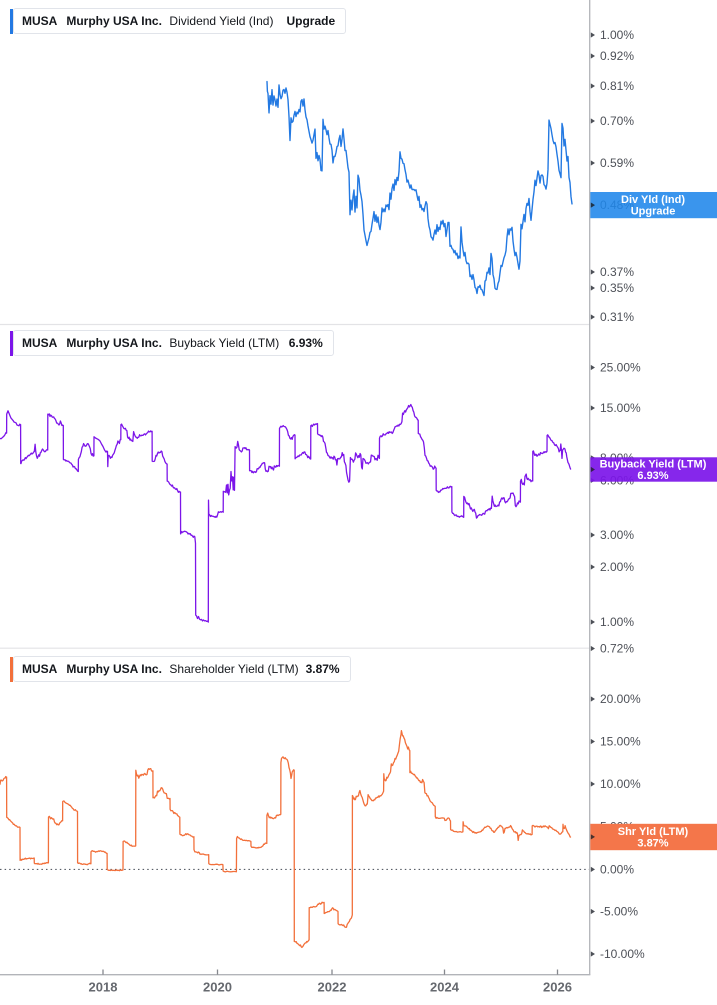 Image resolution: width=717 pixels, height=1005 pixels. What do you see at coordinates (617, 649) in the screenshot?
I see `svg-text: 0.72%` at bounding box center [617, 649].